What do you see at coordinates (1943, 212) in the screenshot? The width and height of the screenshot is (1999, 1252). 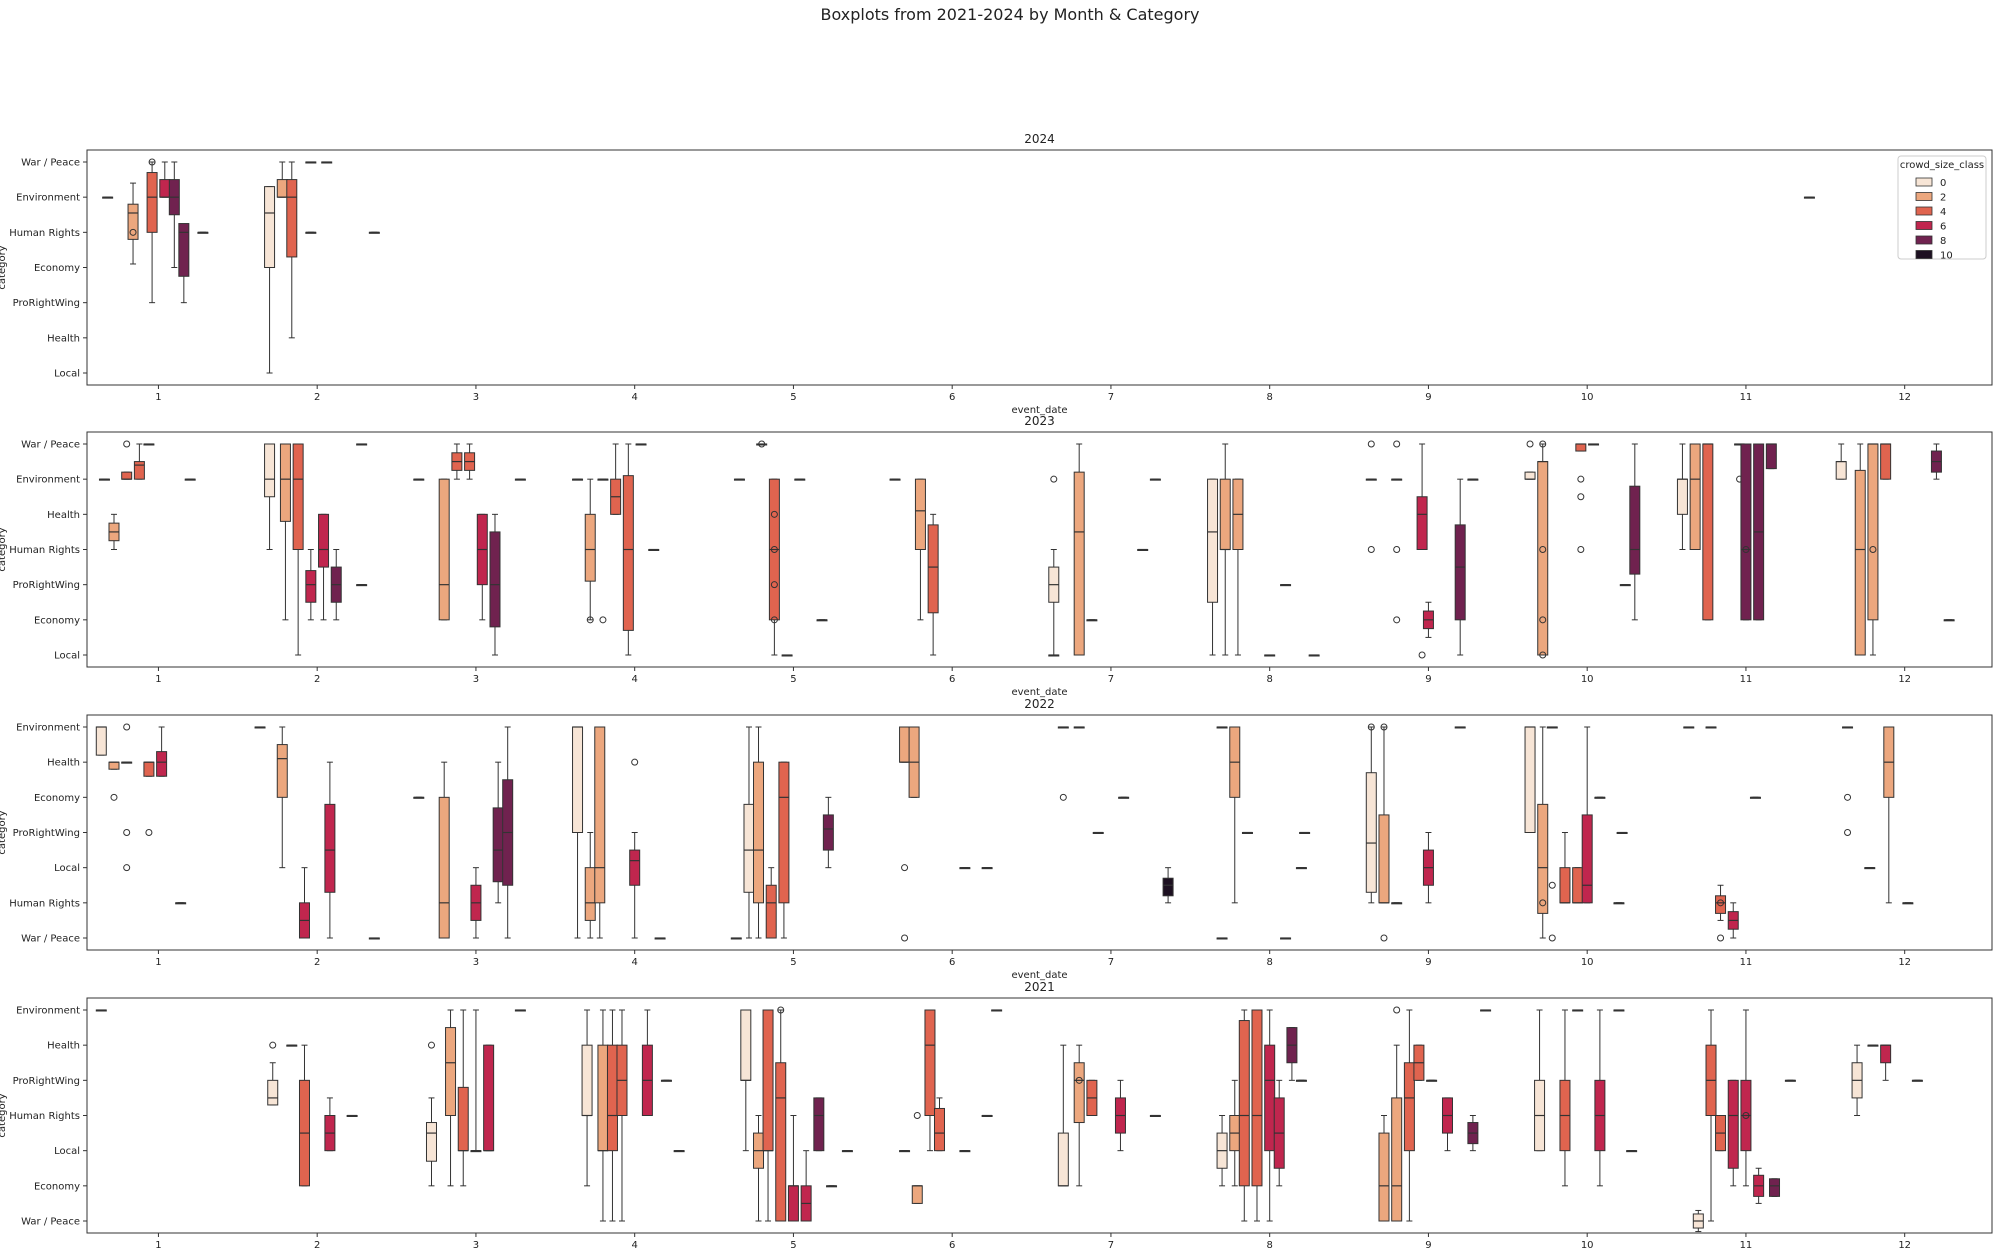 I see `legend-label: 4` at bounding box center [1943, 212].